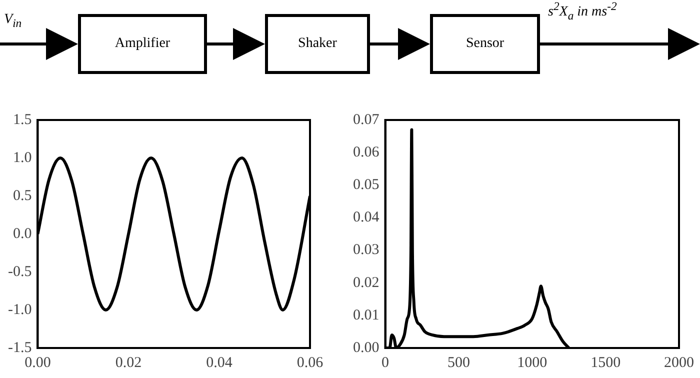  I want to click on y-tick-label: 1.5, so click(22, 120).